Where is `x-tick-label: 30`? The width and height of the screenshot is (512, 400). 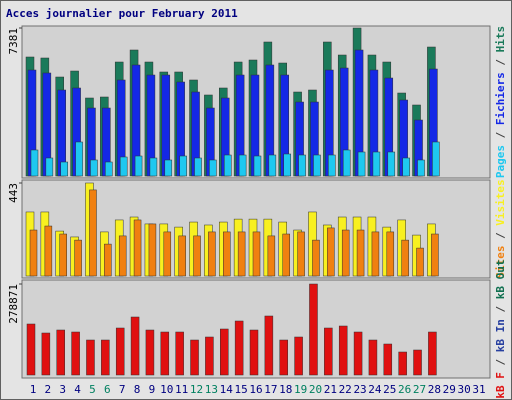 x-tick-label: 30 is located at coordinates (464, 389).